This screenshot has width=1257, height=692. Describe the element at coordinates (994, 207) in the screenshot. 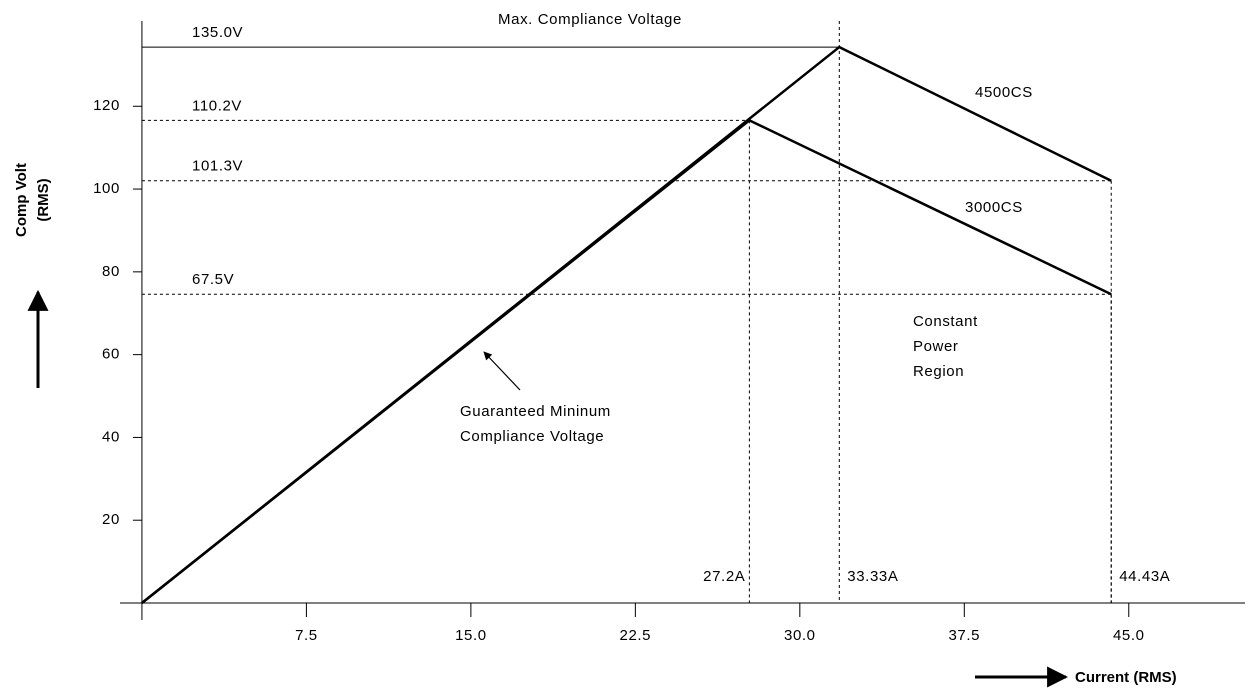

I see `series-label: 3000CS` at that location.